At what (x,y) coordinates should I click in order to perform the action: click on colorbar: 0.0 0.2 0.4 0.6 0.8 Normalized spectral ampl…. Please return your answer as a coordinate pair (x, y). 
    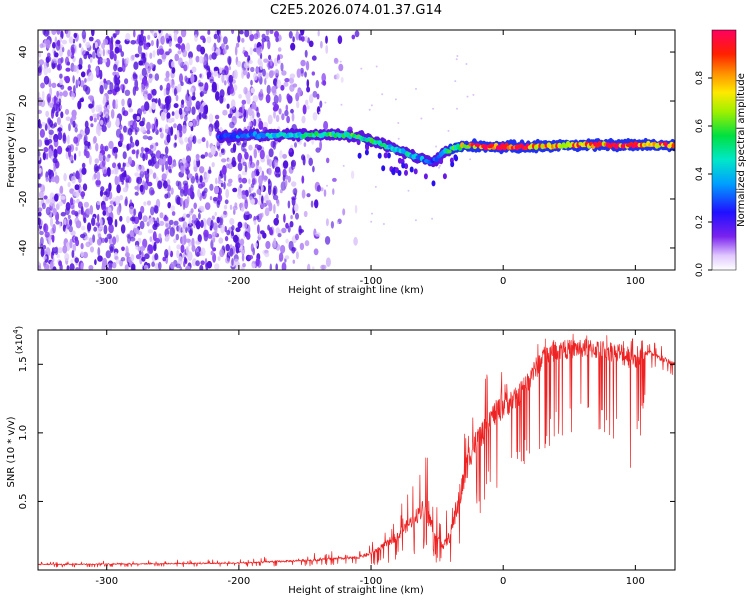
    Looking at the image, I should click on (721, 153).